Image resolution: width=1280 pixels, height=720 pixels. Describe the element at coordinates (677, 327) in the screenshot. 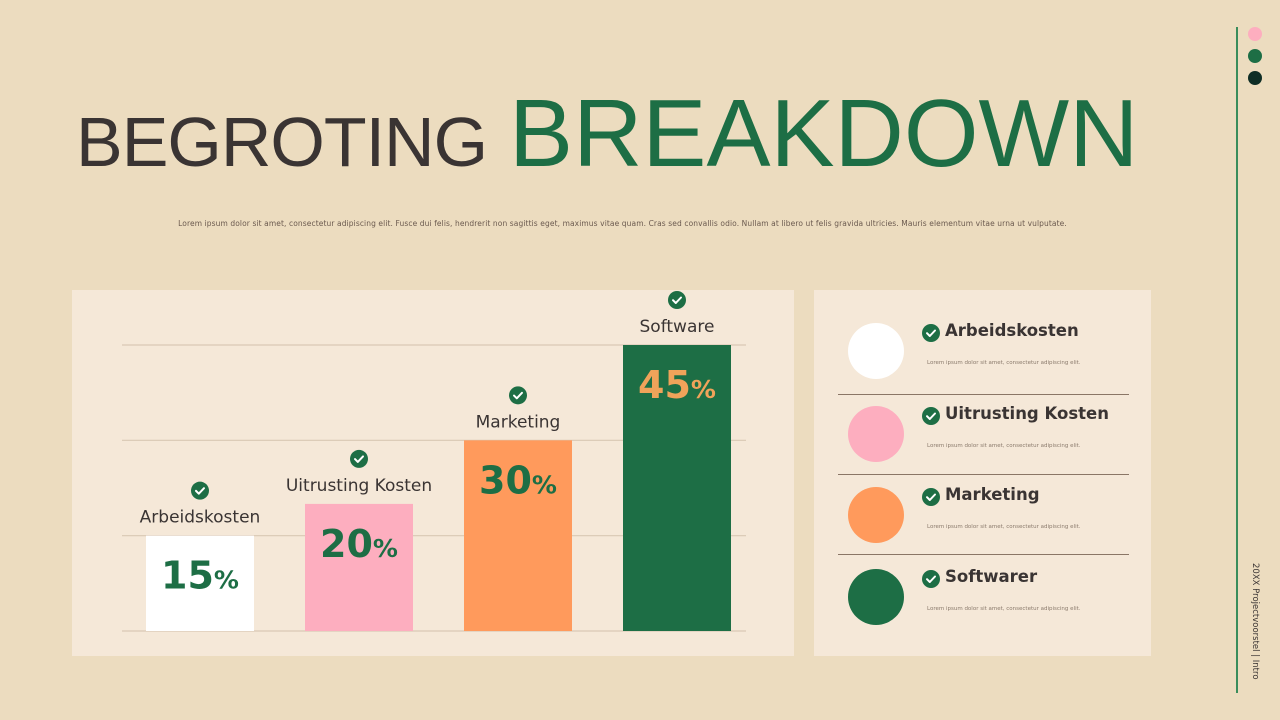

I see `bar-category-label: Software` at that location.